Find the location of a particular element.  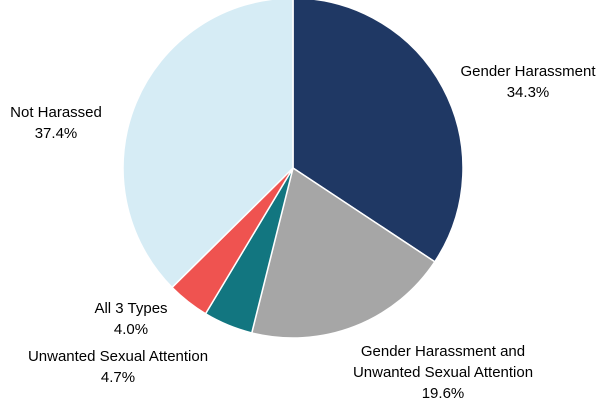

slice-label-all-3-types: All 3 Types is located at coordinates (130, 308).